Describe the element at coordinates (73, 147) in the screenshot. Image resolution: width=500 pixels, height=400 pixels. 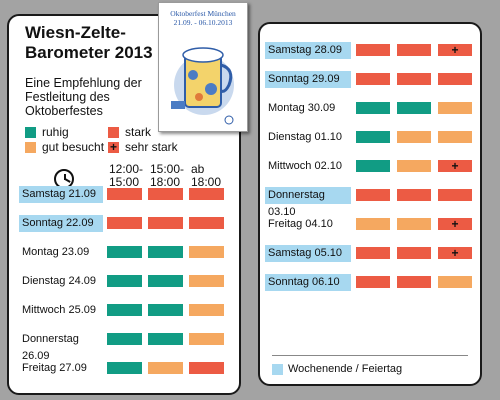
I see `legend-label-gut-besucht: gut besucht` at that location.